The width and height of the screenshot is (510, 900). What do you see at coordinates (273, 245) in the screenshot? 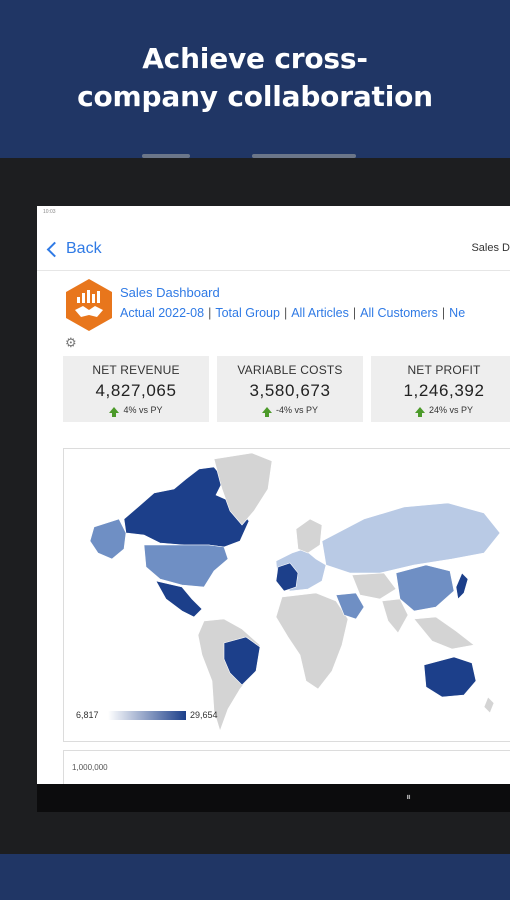
I see `nav-bar: Back Sales D` at bounding box center [273, 245].